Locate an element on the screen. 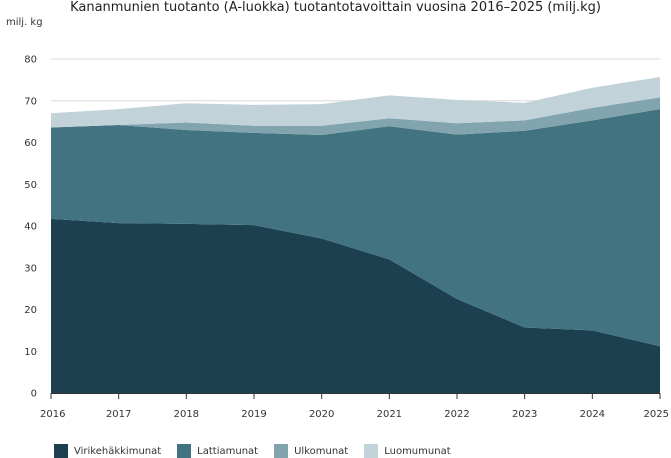 Image resolution: width=671 pixels, height=458 pixels. x-tick-label-2024: 2024 is located at coordinates (592, 414).